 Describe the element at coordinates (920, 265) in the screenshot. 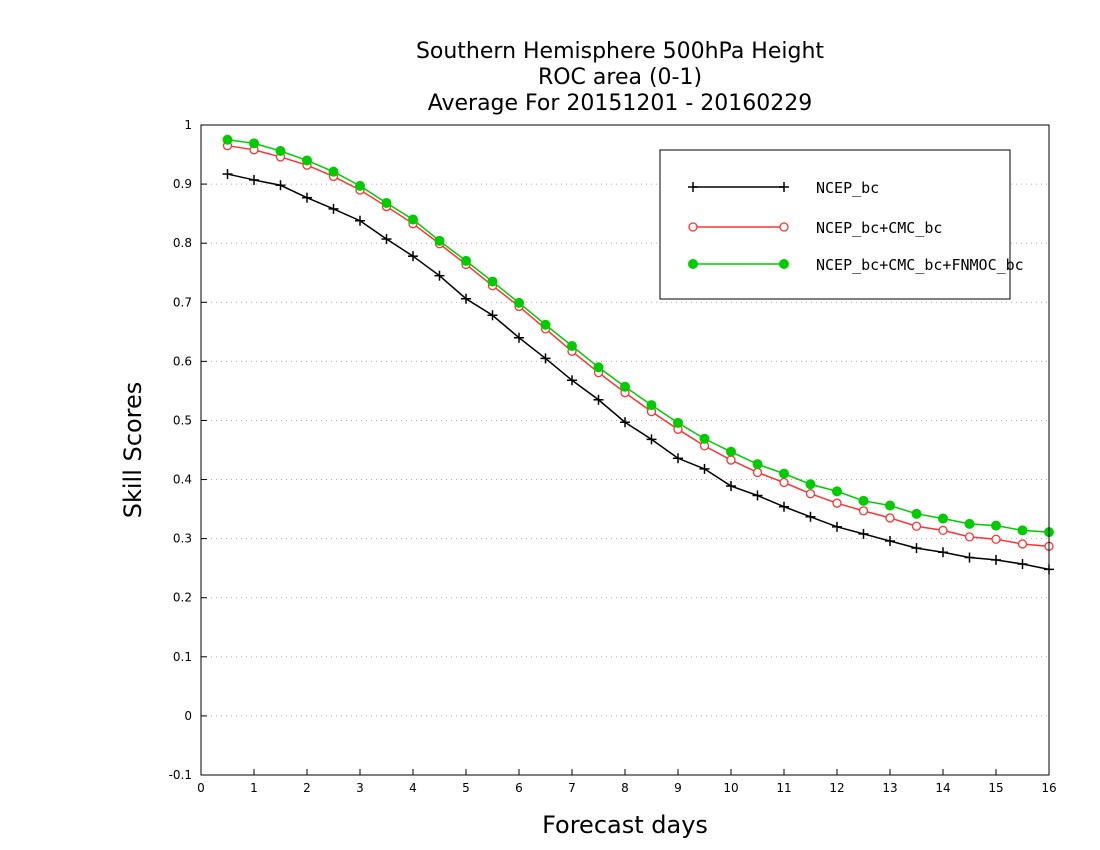

I see `legend-label: NCEP_bc+CMC_bc+FNMOC_bc` at that location.